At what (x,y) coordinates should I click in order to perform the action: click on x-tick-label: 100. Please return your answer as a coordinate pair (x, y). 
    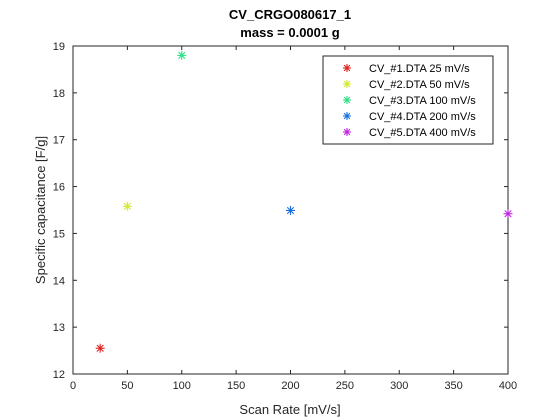
    Looking at the image, I should click on (182, 386).